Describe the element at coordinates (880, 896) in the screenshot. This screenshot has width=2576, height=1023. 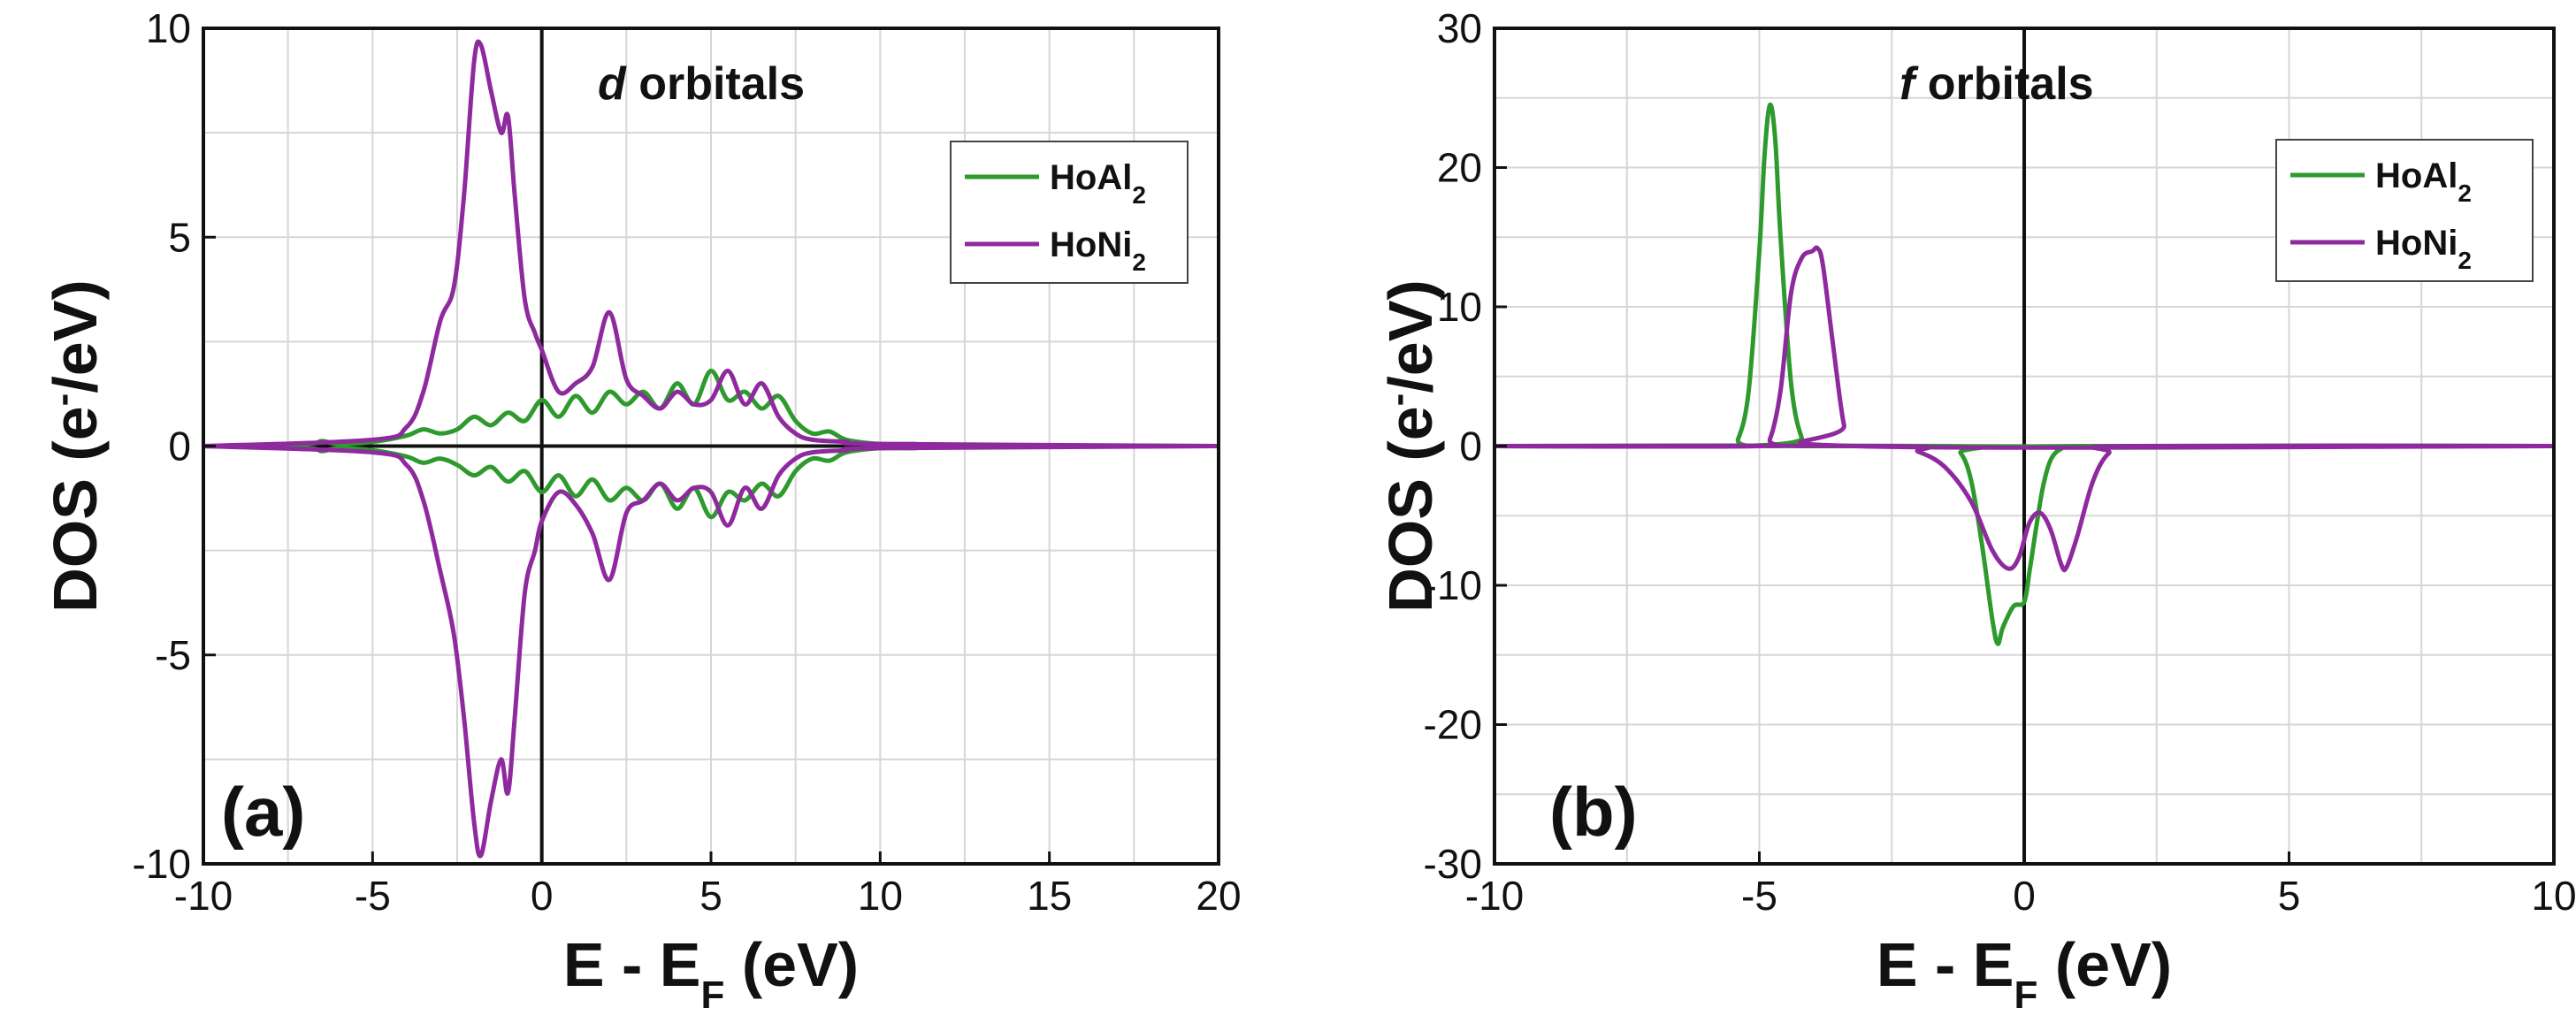
I see `panel-a-x-tick-label: 10` at that location.